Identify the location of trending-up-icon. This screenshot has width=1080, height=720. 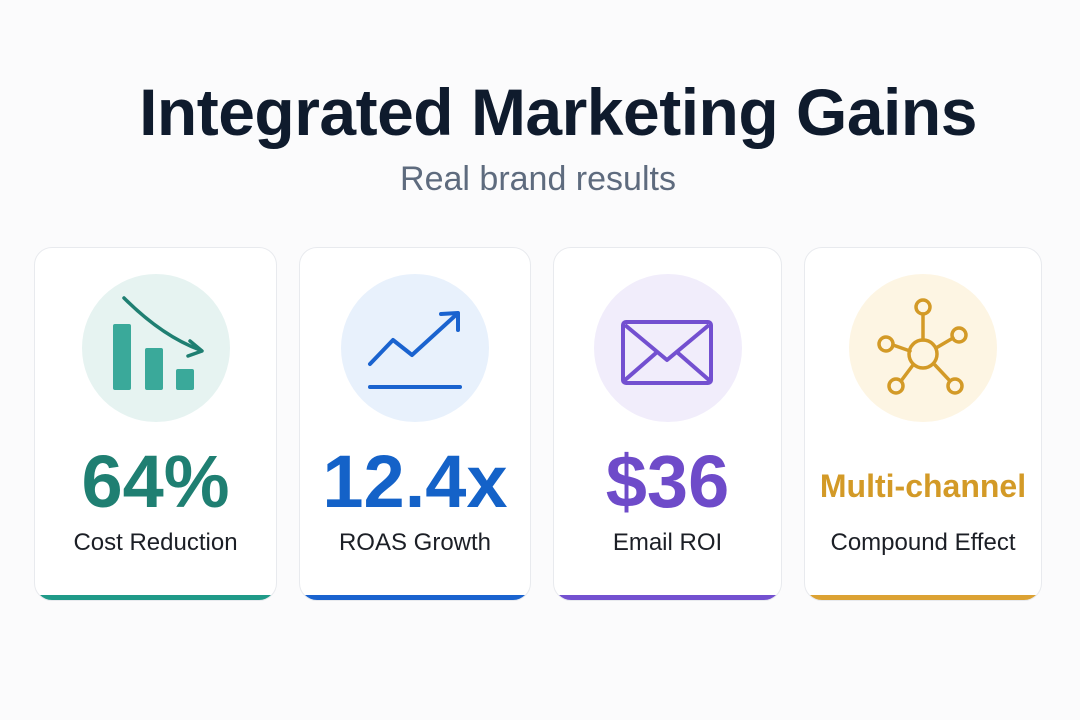
(415, 350).